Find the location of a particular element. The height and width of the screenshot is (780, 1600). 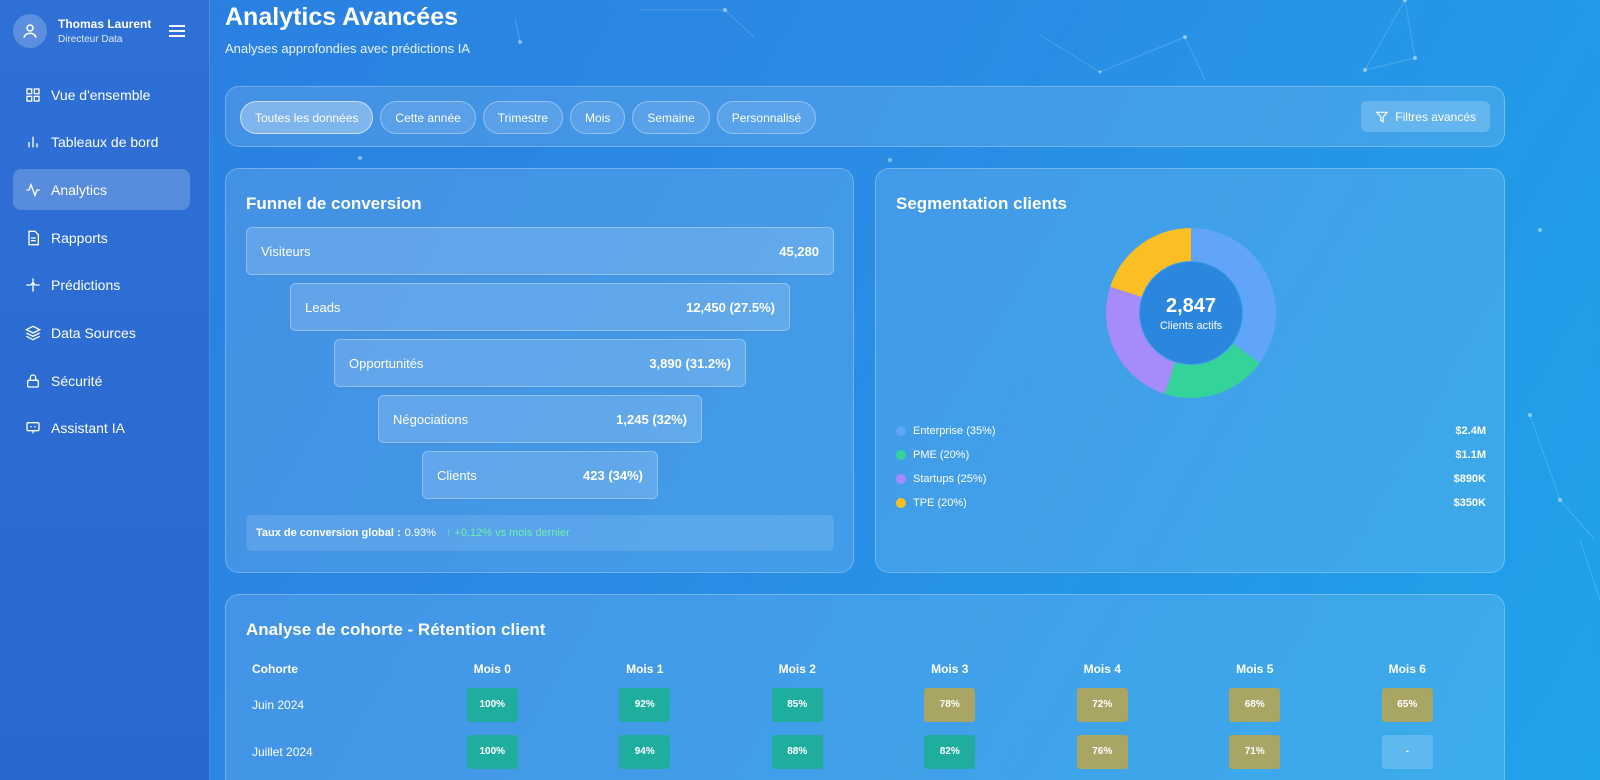

donut-hole is located at coordinates (1191, 313).